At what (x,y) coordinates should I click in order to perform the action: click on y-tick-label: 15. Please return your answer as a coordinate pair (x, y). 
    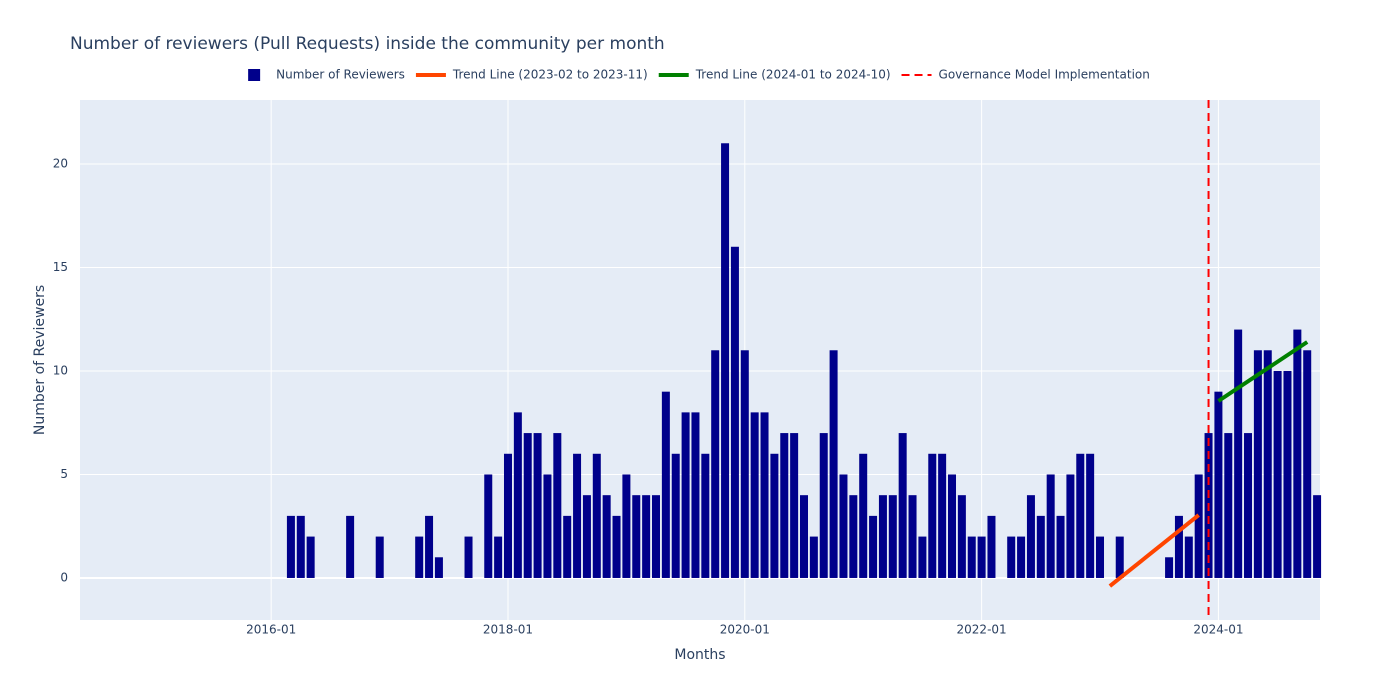
    Looking at the image, I should click on (60, 267).